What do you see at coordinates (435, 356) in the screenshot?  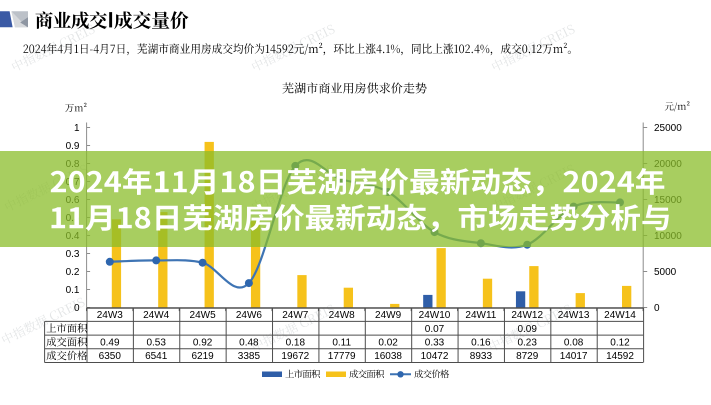 I see `svg-text: 10472` at bounding box center [435, 356].